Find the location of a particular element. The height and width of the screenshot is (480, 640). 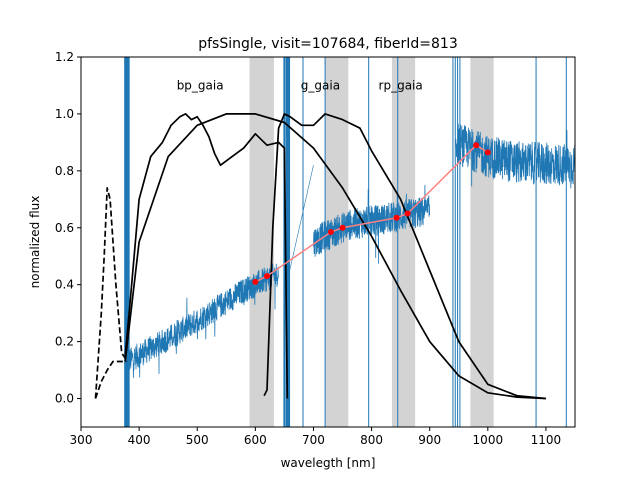

band-label-0: bp_gaia is located at coordinates (200, 85).